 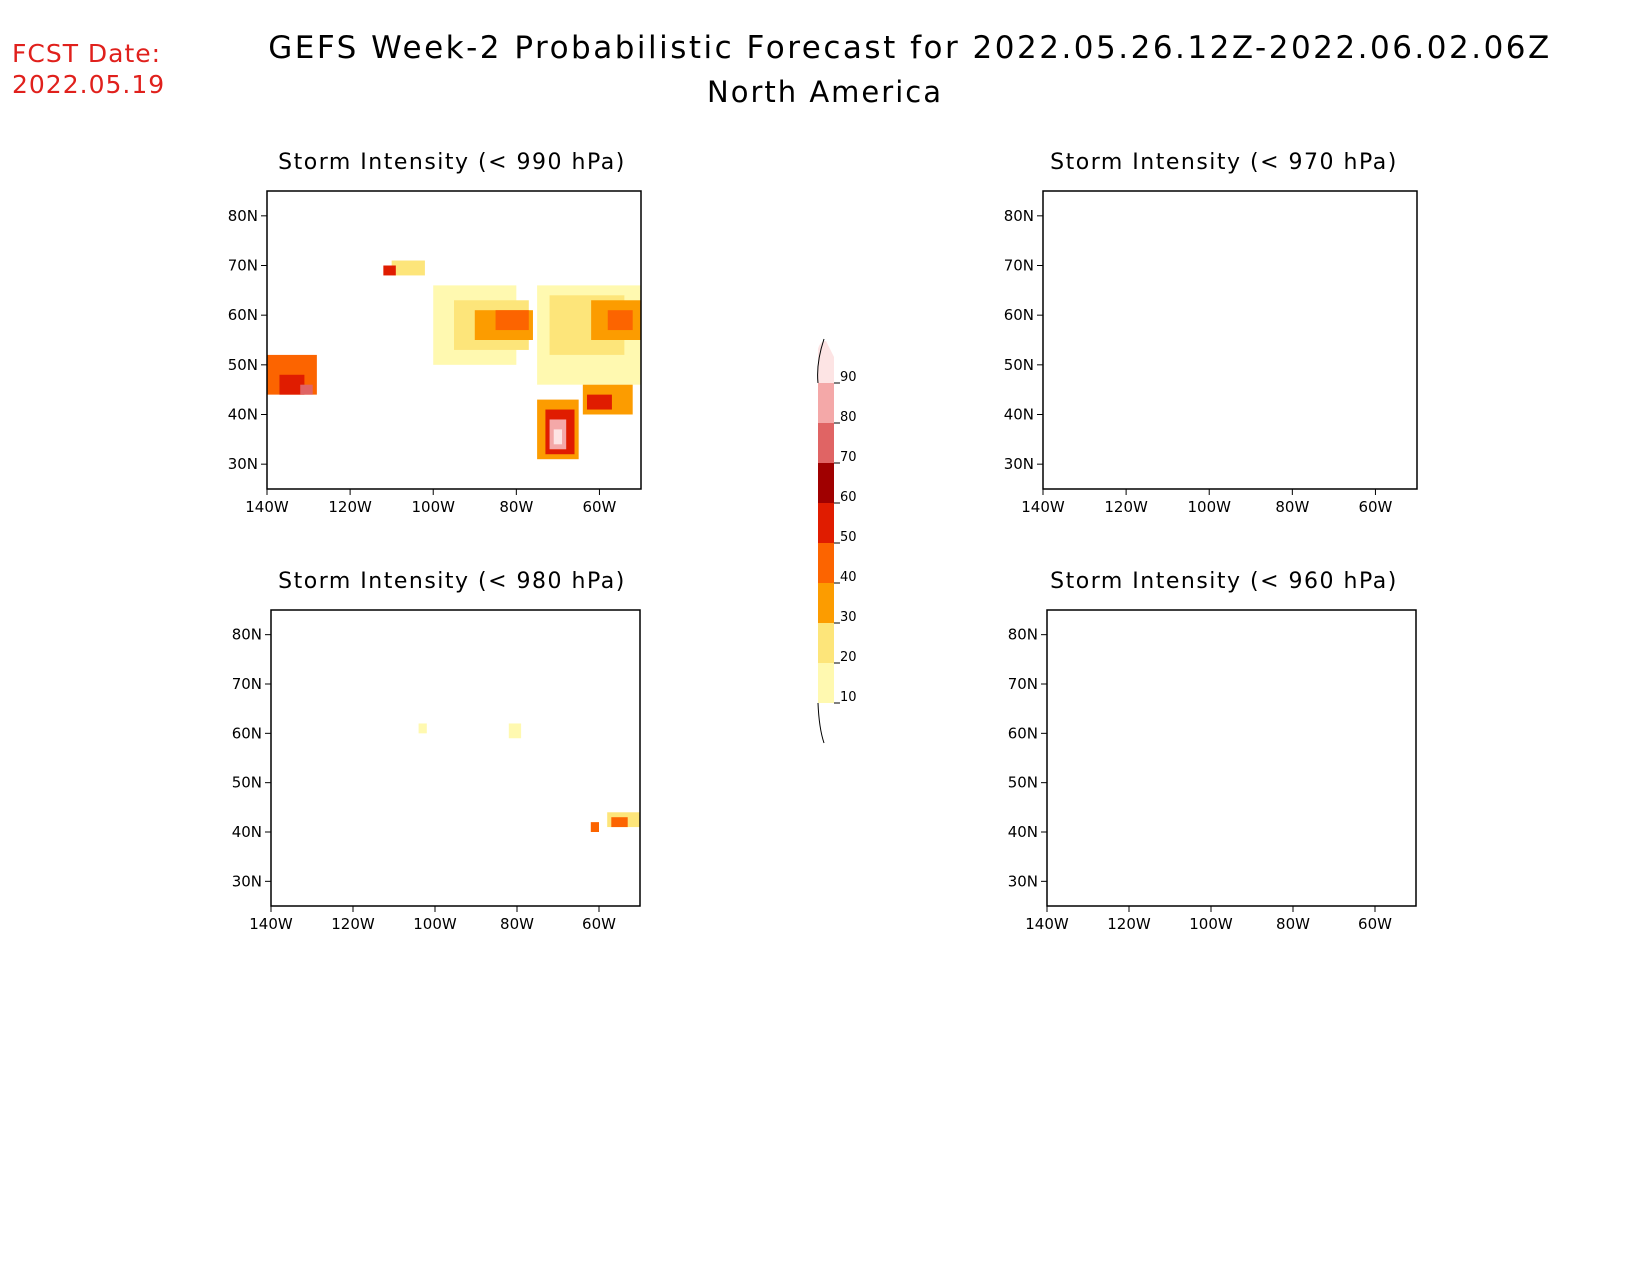 I want to click on colorbar-label: 50, so click(x=848, y=537).